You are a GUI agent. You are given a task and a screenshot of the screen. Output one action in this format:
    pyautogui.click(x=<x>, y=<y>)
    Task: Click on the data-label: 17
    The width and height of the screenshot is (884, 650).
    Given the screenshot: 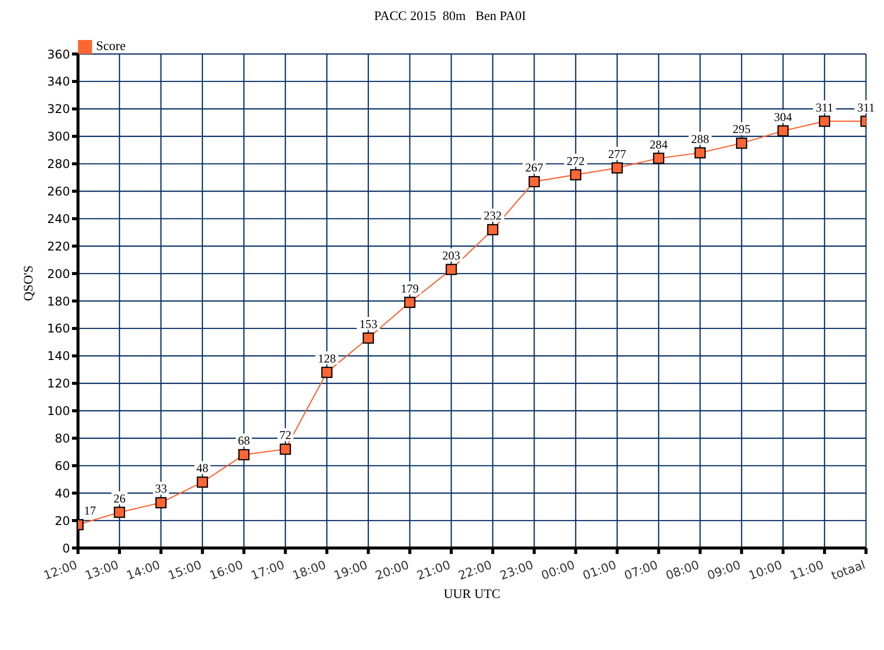 What is the action you would take?
    pyautogui.click(x=90, y=511)
    